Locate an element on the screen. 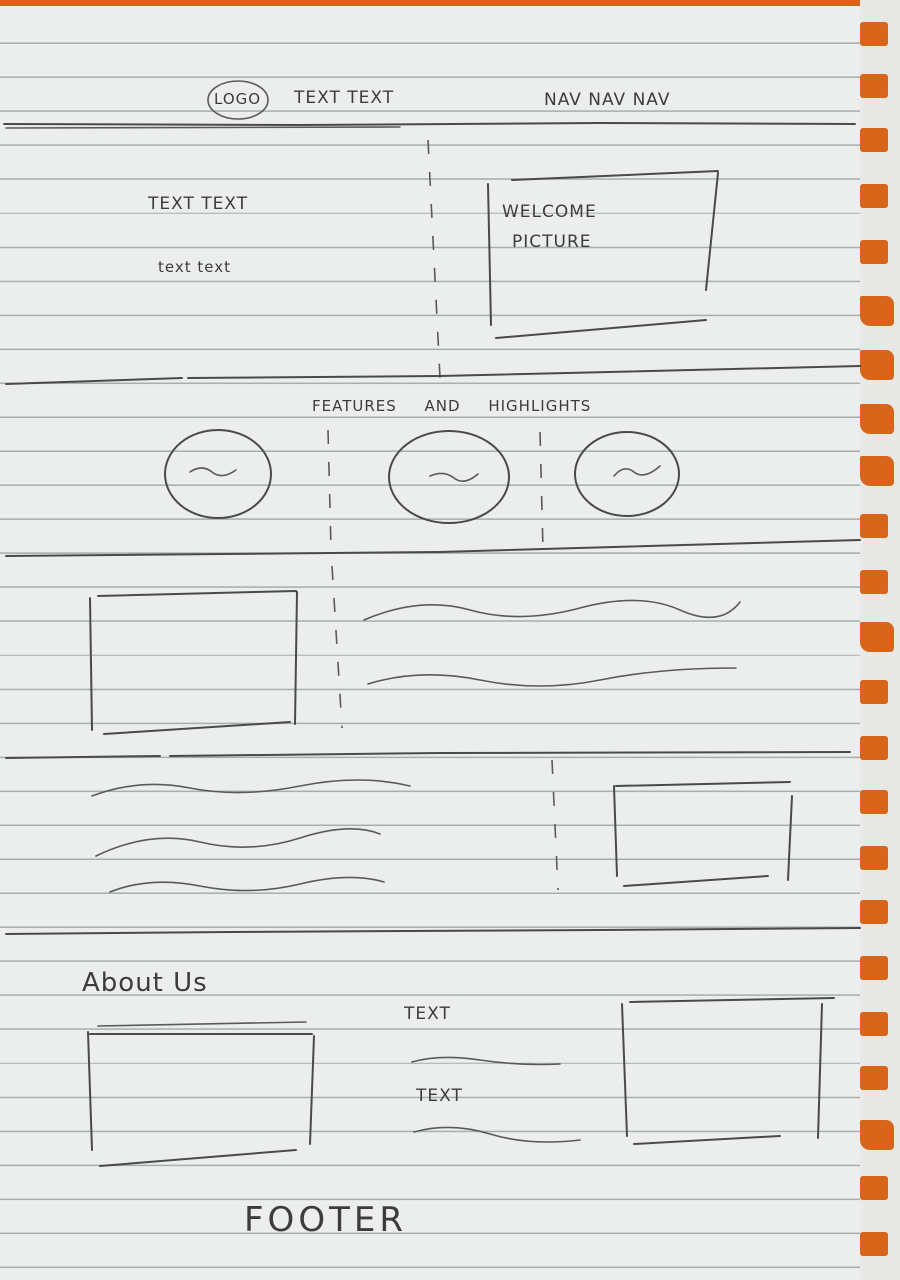  about-image-box is located at coordinates (201, 1099).